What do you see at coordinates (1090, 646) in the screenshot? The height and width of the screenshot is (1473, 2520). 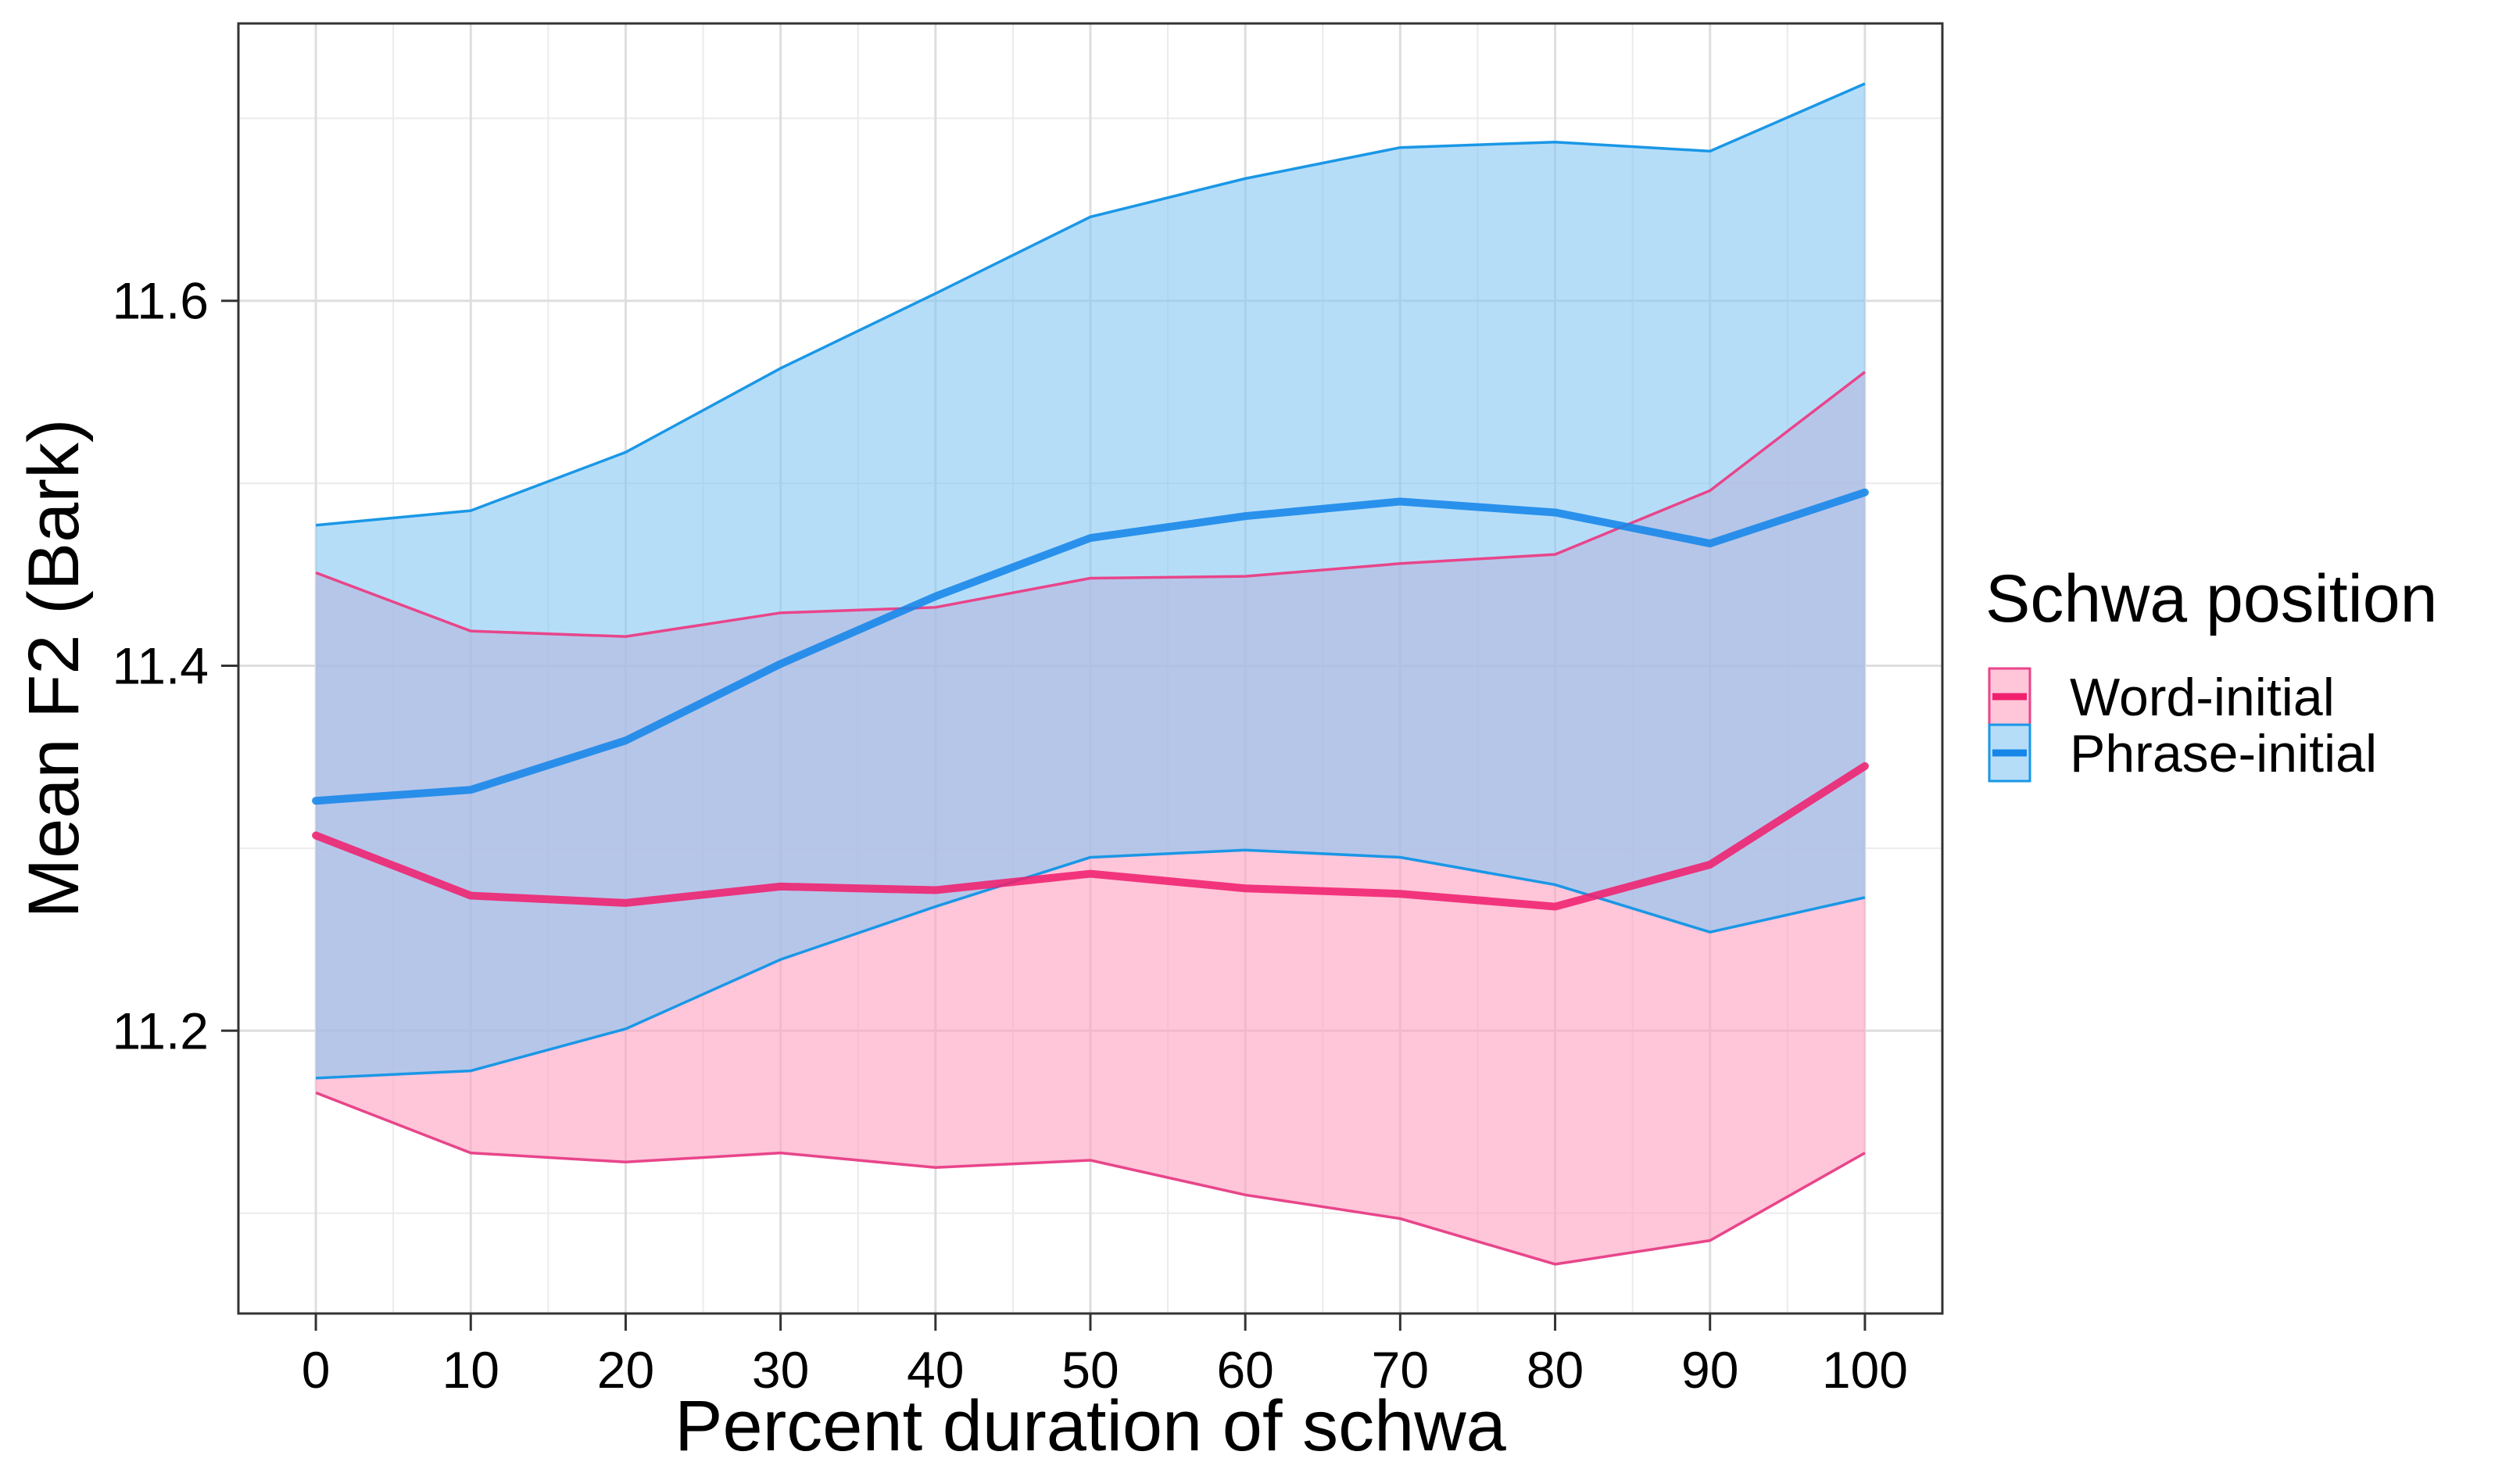 I see `mean-line-phrase-initial` at bounding box center [1090, 646].